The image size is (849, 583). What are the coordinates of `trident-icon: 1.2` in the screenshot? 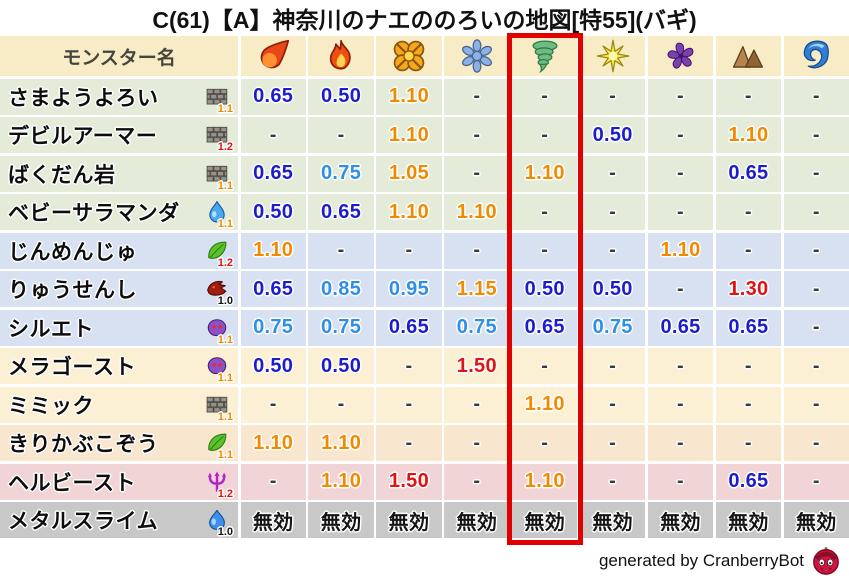 It's located at (219, 485).